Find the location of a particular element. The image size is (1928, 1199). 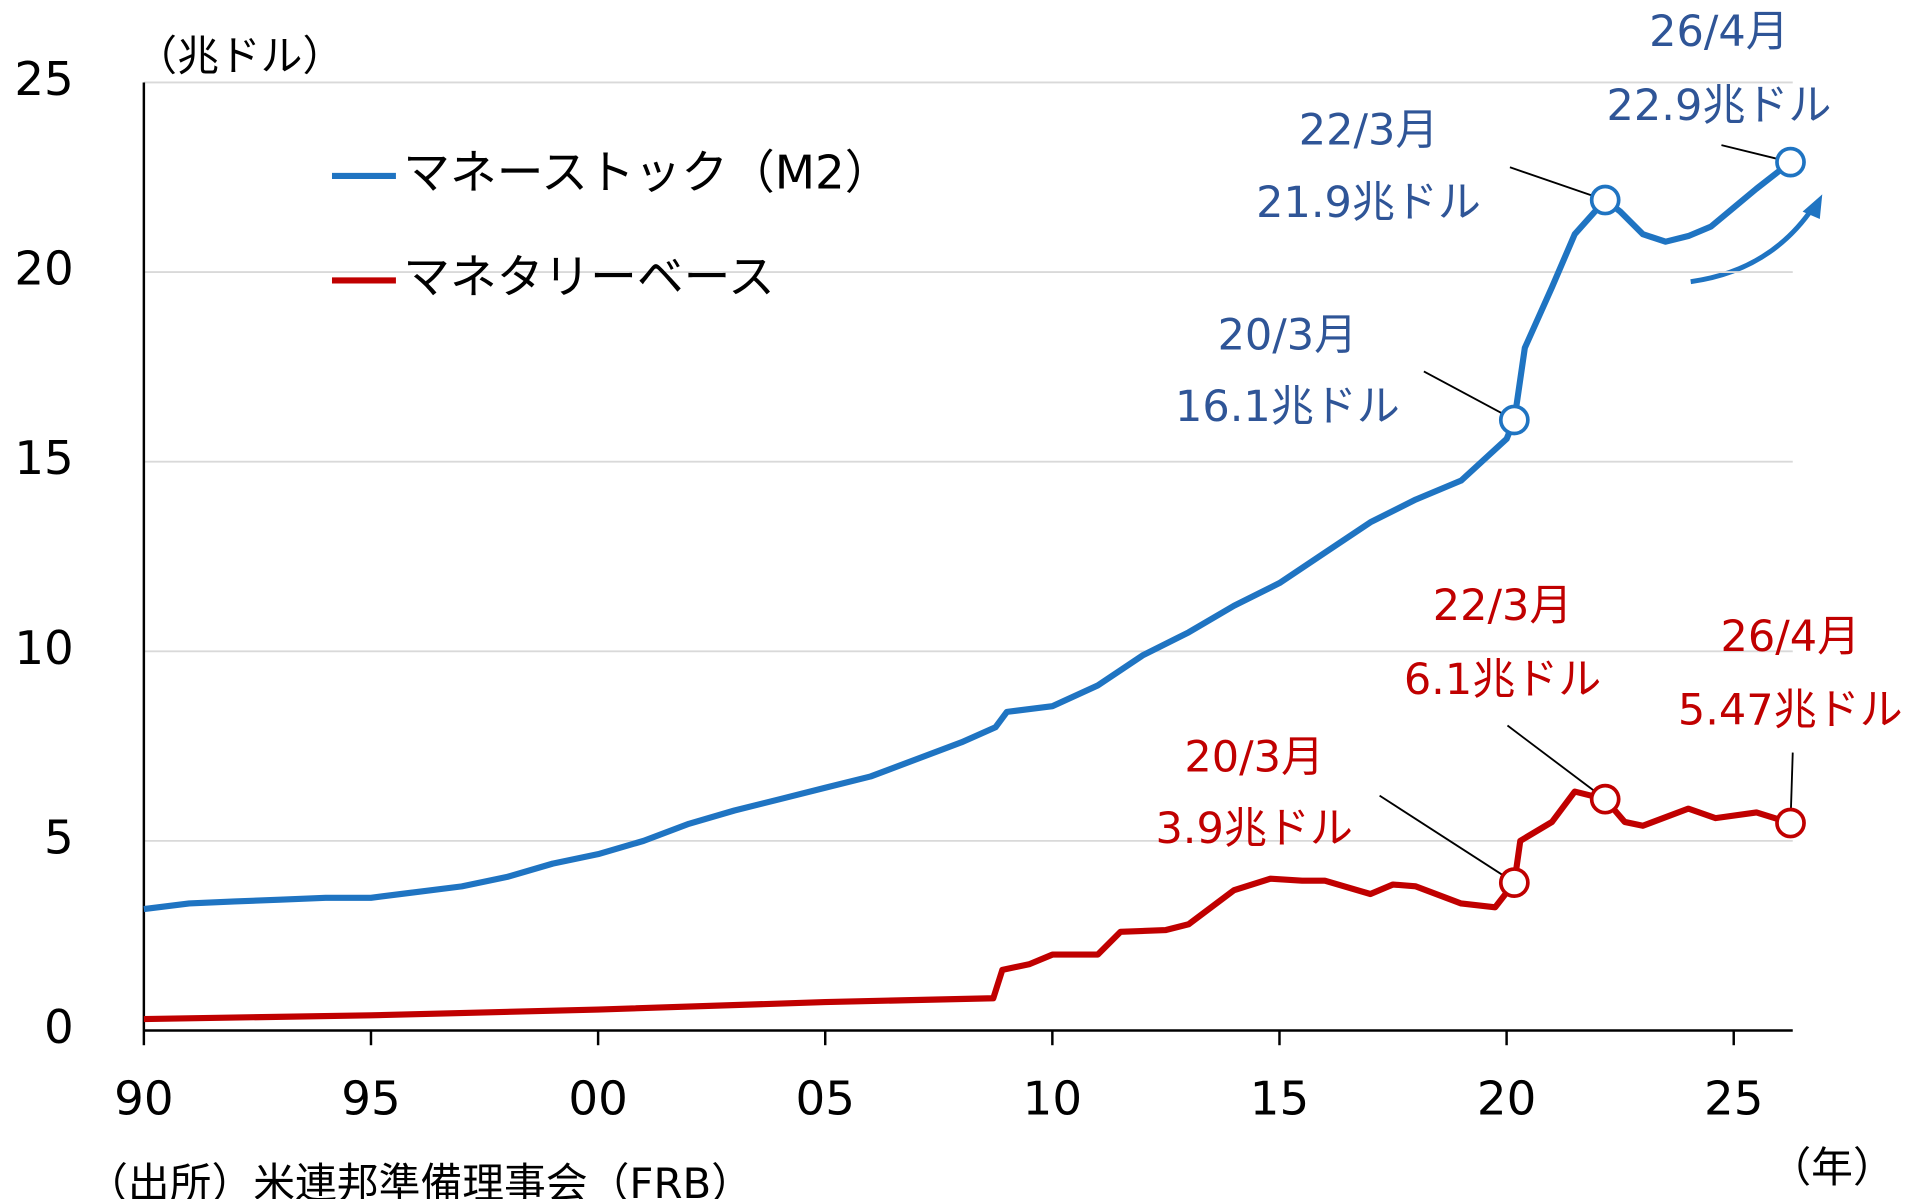

annotation: 6.1兆ドル is located at coordinates (1502, 680).